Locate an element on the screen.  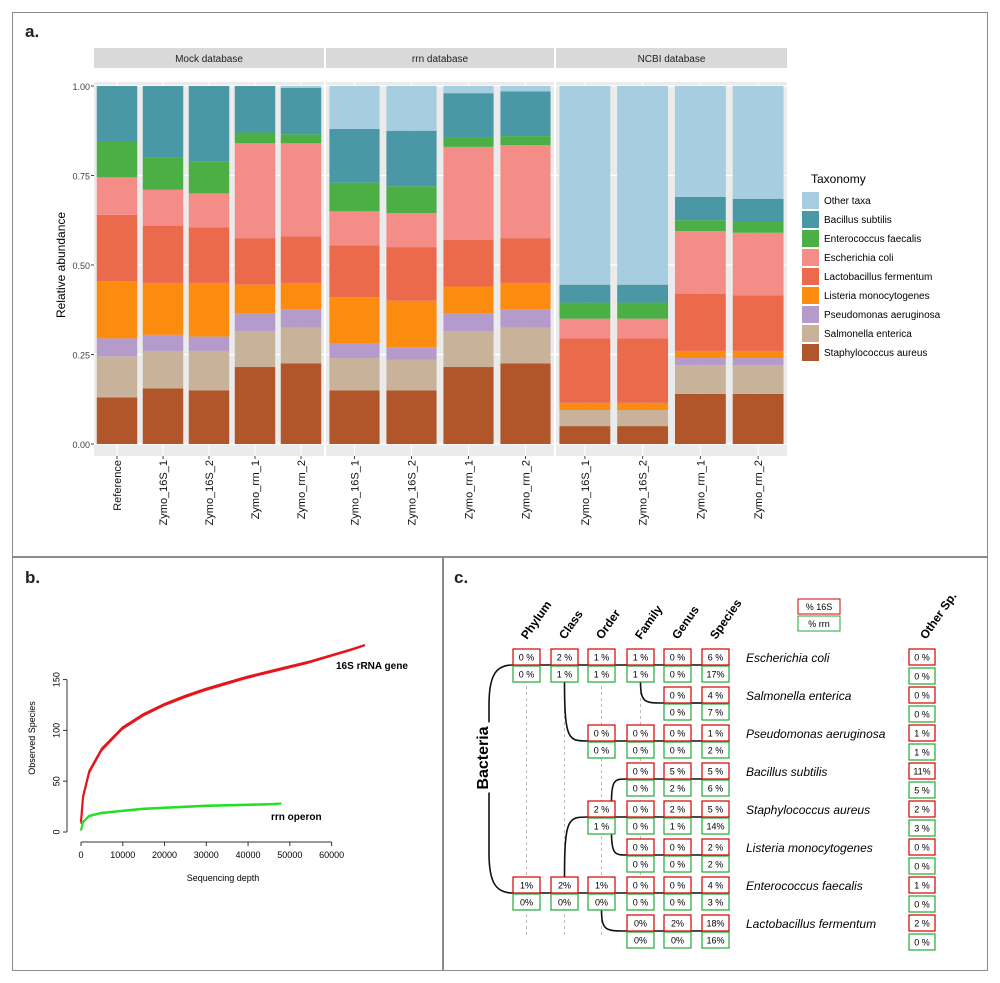
bar-segment-staphylococcus-aureus is located at coordinates (468, 405).